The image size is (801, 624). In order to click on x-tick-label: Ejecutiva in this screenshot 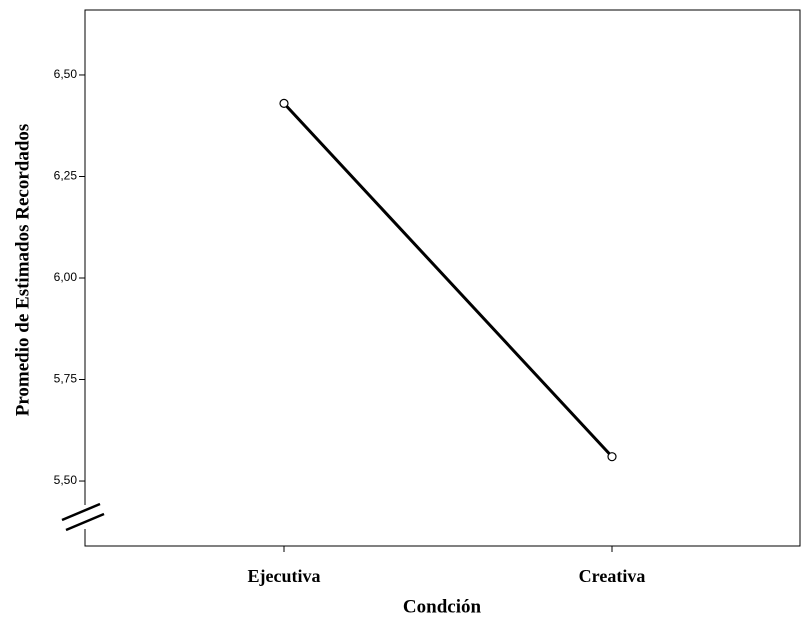, I will do `click(284, 576)`.